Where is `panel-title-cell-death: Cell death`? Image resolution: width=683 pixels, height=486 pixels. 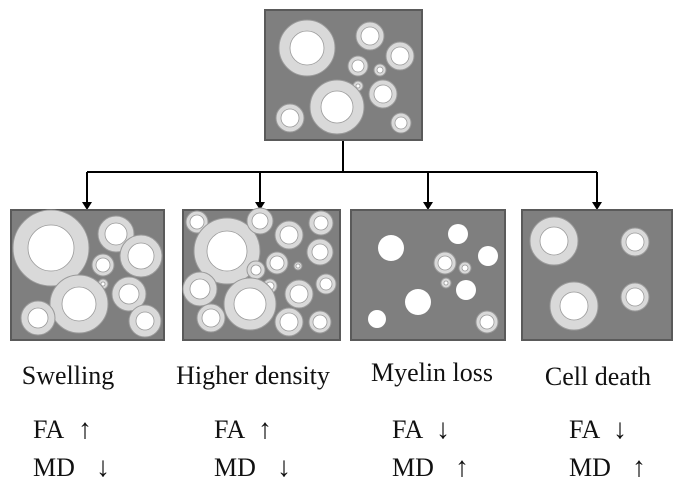 panel-title-cell-death: Cell death is located at coordinates (598, 376).